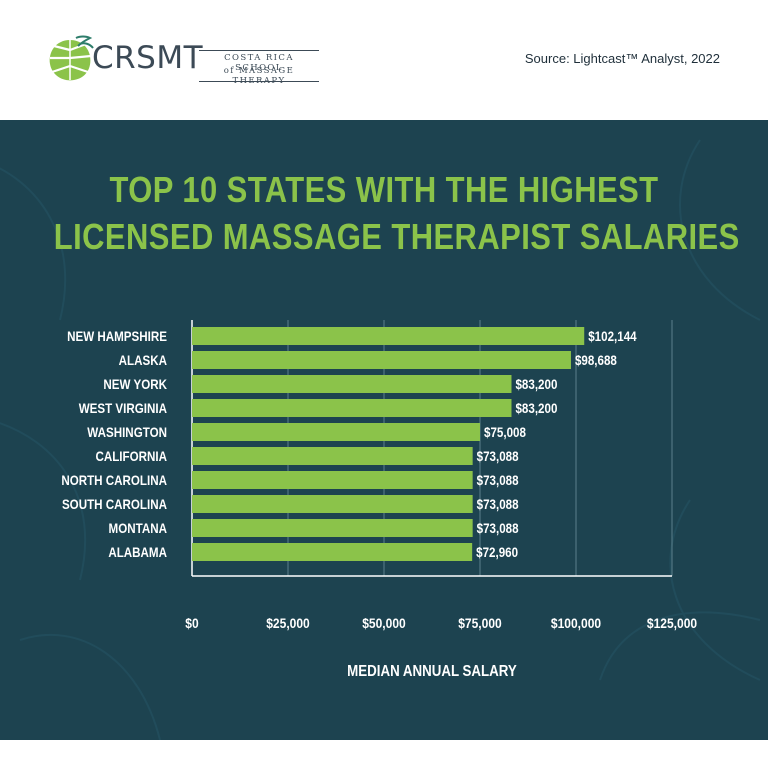  Describe the element at coordinates (497, 552) in the screenshot. I see `data-label: $72,960` at that location.